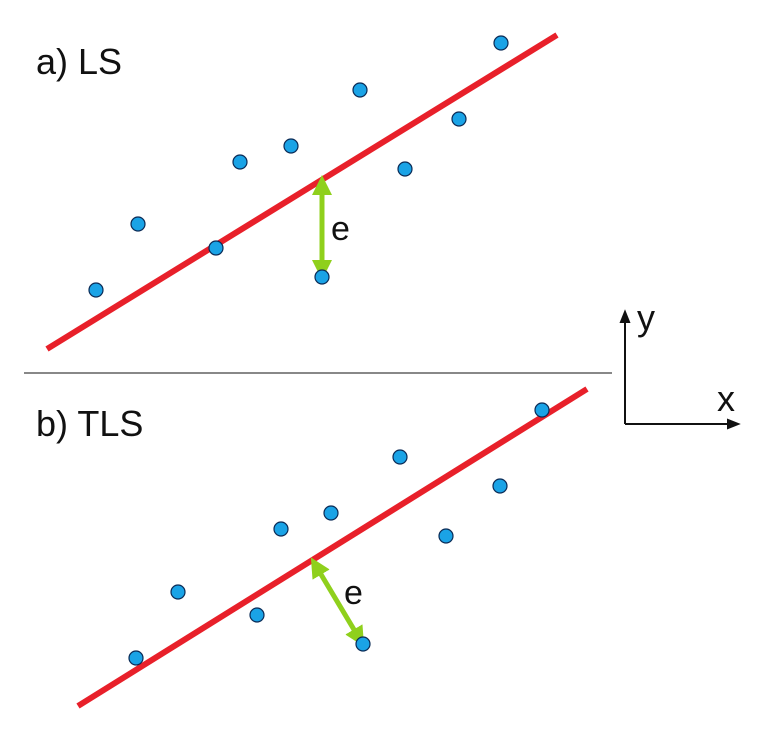 The width and height of the screenshot is (777, 738). I want to click on y-axis-label: y, so click(646, 317).